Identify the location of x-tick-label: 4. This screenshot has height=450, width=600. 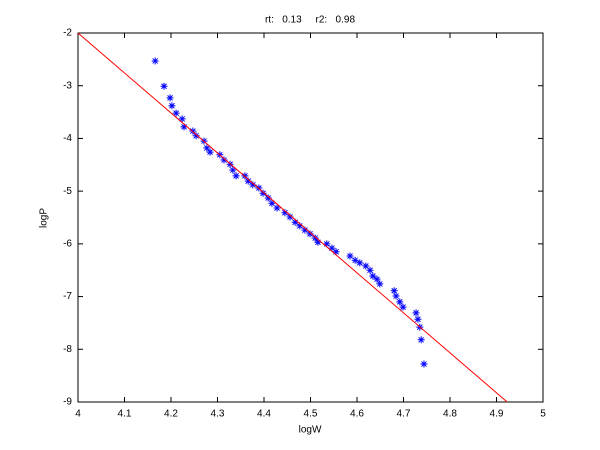
(78, 414).